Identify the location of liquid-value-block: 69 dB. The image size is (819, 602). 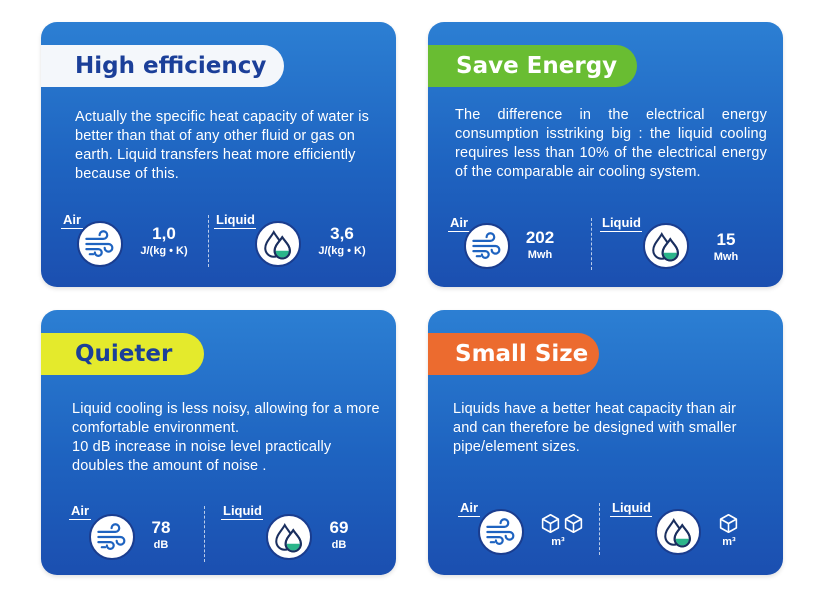
(339, 535).